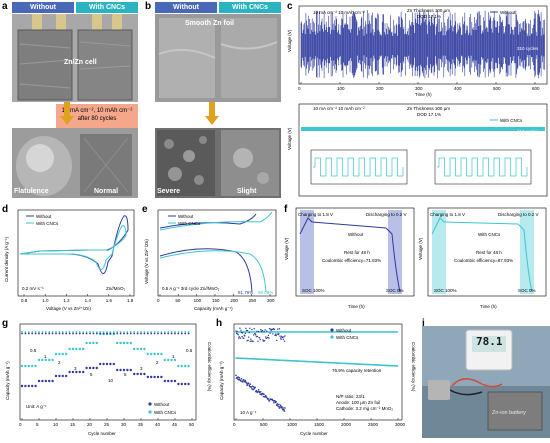 This screenshot has width=550, height=443. I want to click on panel-b-photo-top: Smooth Zn foil, so click(218, 58).